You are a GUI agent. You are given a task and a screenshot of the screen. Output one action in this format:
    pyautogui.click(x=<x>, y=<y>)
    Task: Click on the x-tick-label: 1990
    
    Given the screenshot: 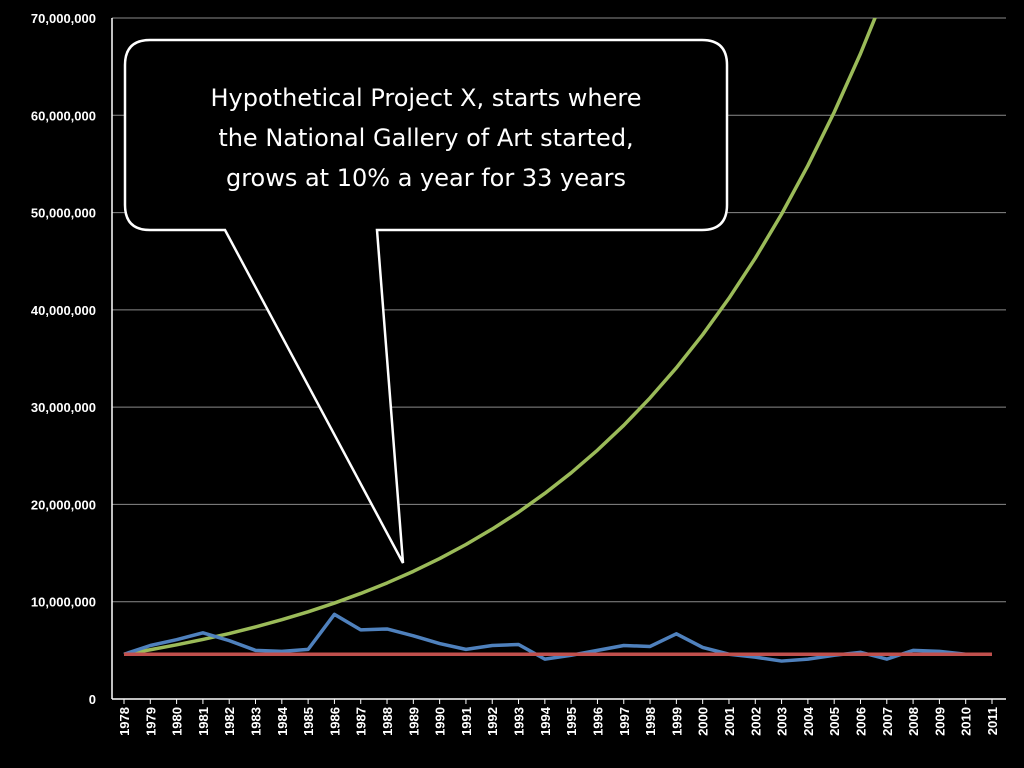 What is the action you would take?
    pyautogui.click(x=440, y=721)
    